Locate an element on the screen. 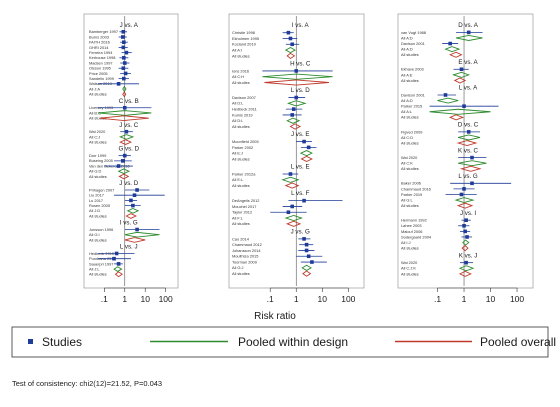  study-label: Mouchel 2017 is located at coordinates (244, 206).